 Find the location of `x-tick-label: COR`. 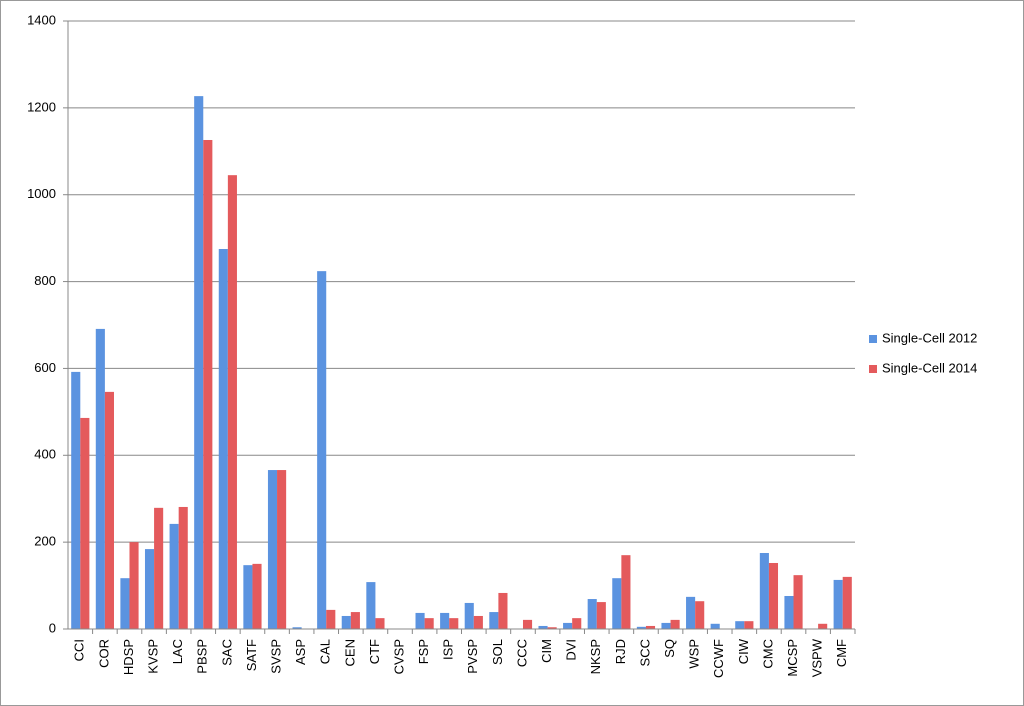

x-tick-label: COR is located at coordinates (103, 653).